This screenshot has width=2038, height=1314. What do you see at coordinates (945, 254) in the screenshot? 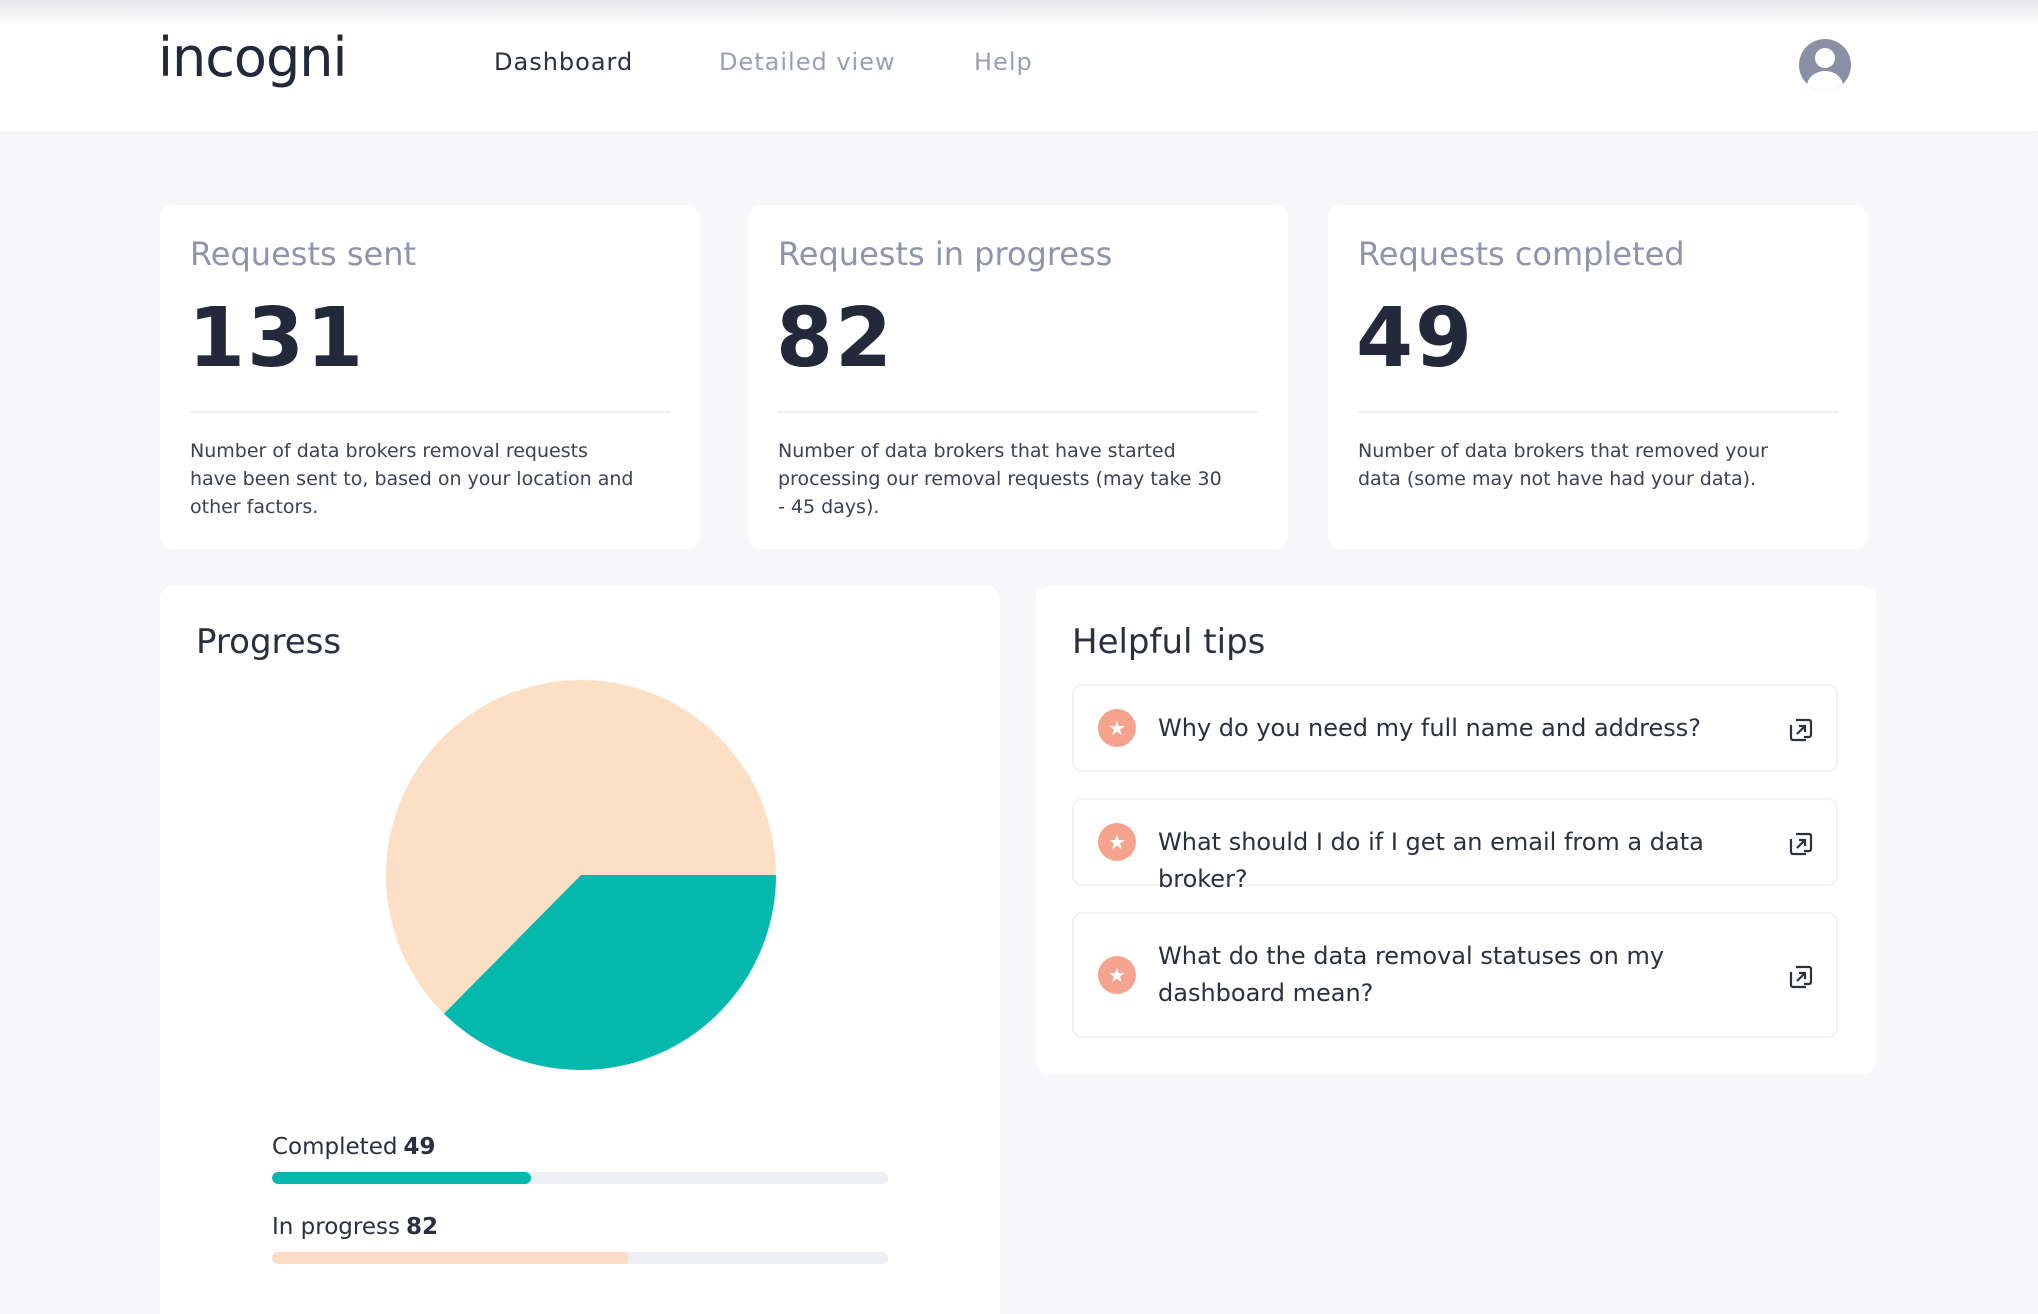
I see `stat-title: Requests in progress` at bounding box center [945, 254].